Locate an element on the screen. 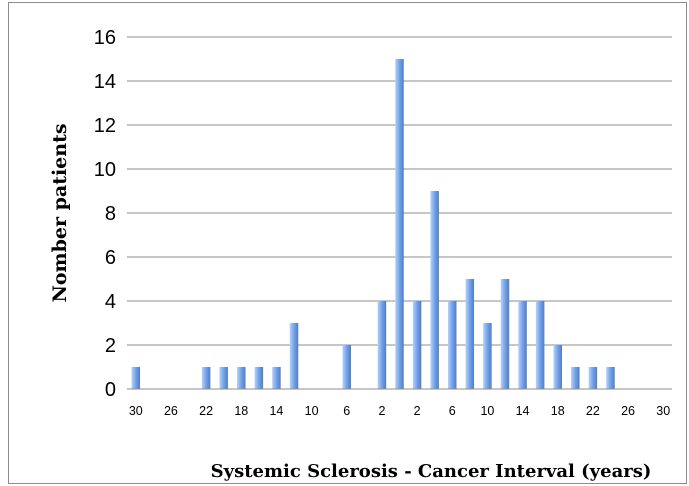 Image resolution: width=689 pixels, height=486 pixels. y-tick-label: 4 is located at coordinates (110, 302).